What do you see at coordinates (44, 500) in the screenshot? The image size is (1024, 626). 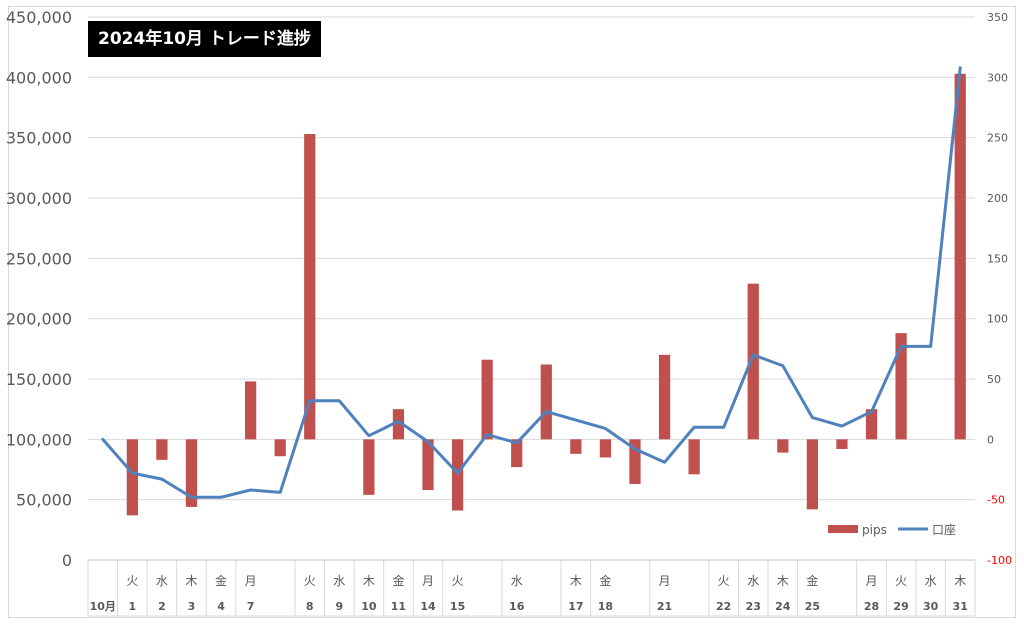 I see `left-axis-tick-label: 50,000` at bounding box center [44, 500].